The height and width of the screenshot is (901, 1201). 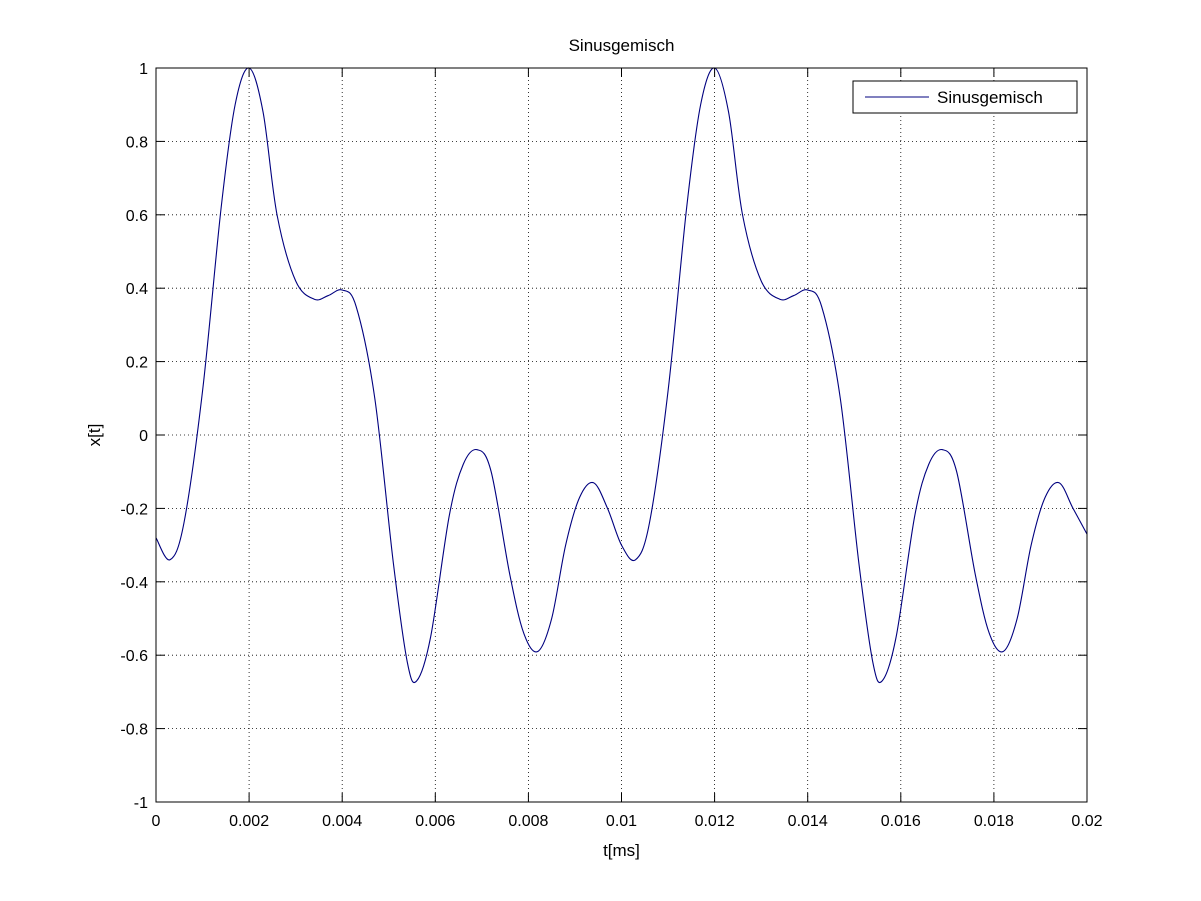 What do you see at coordinates (134, 730) in the screenshot?
I see `y-tick-label: -0.8` at bounding box center [134, 730].